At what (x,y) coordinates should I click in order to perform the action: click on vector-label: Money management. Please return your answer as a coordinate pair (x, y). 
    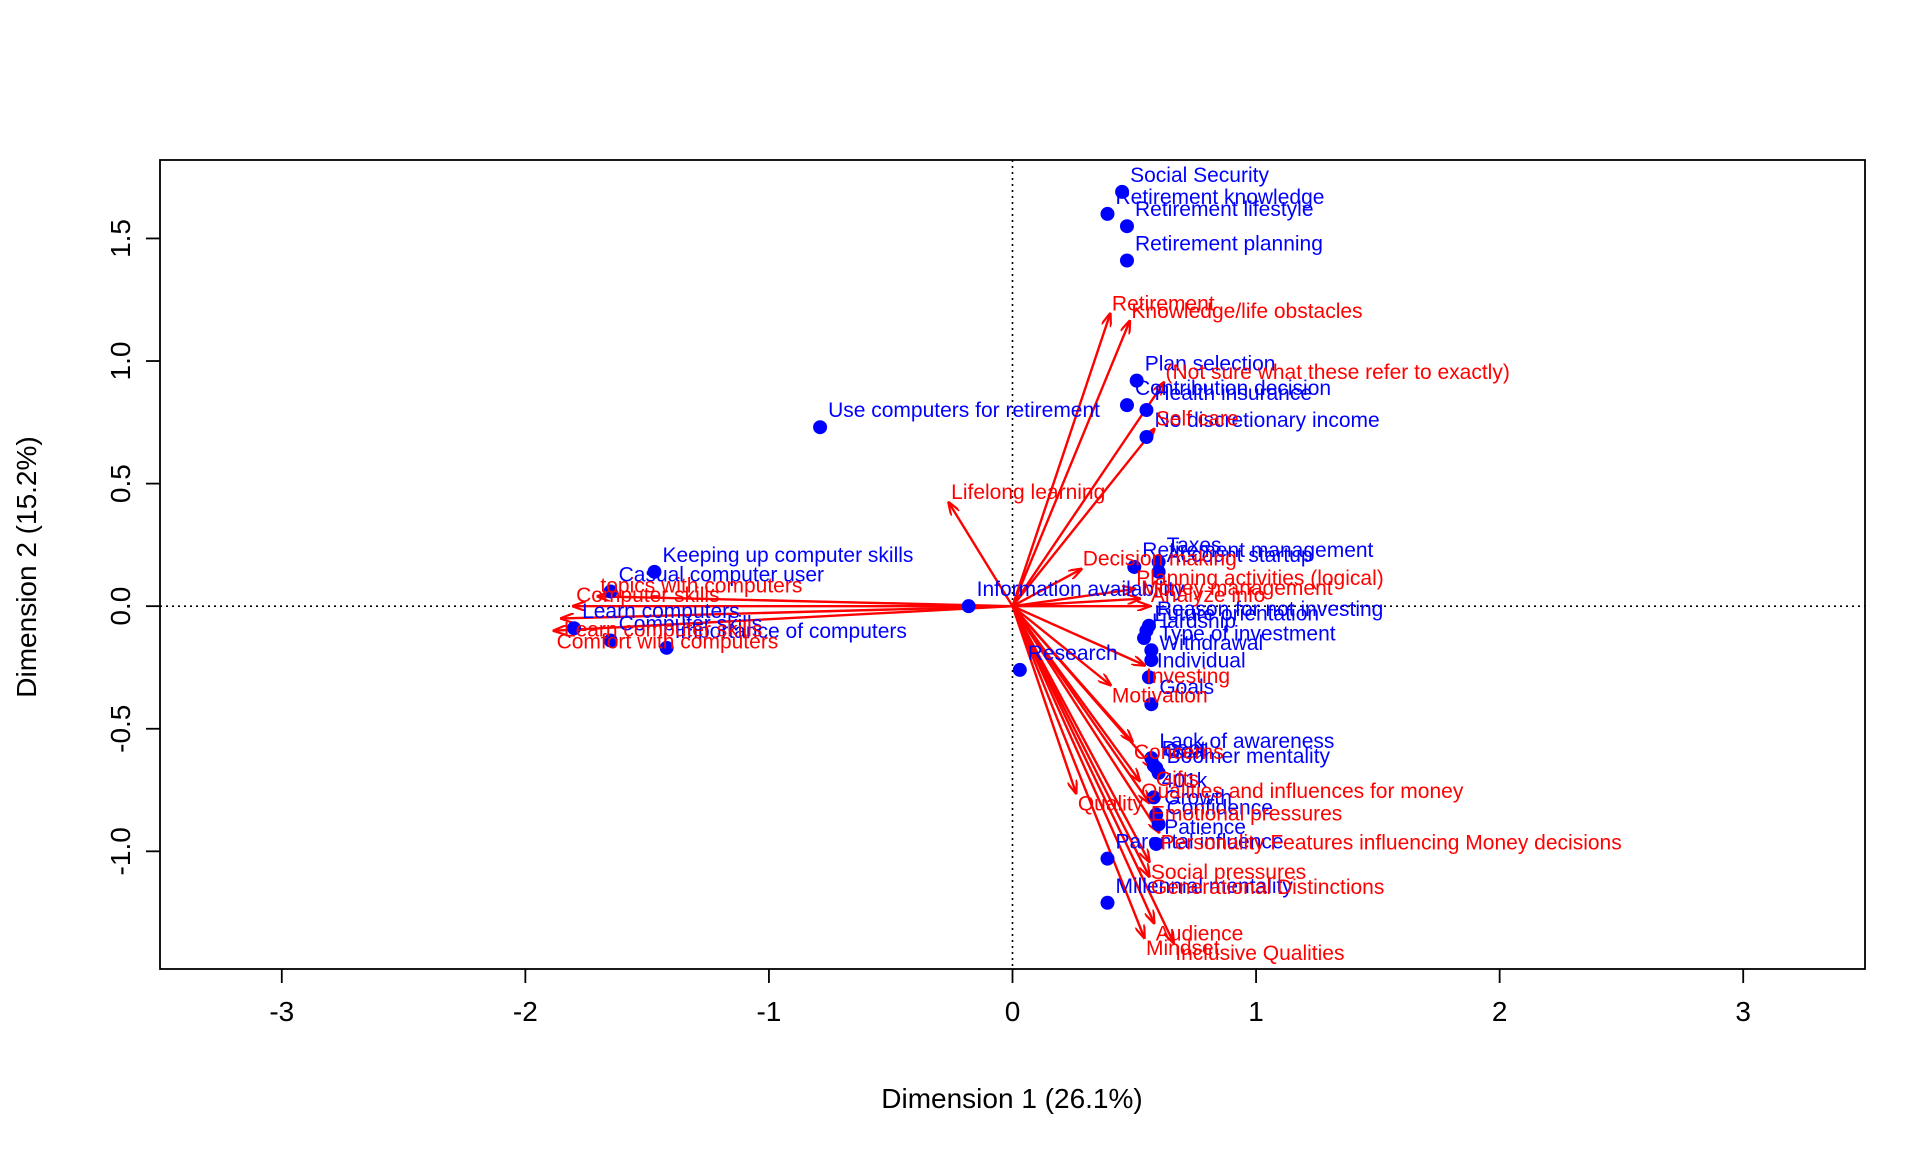
    Looking at the image, I should click on (1237, 588).